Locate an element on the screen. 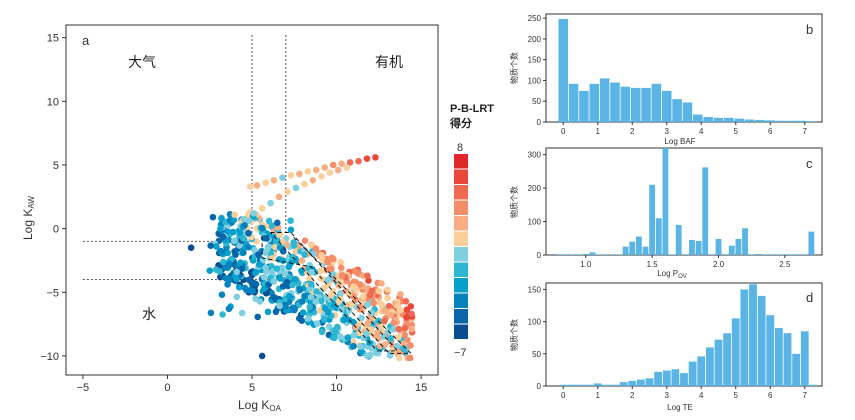  x-tick-label: 2.0 is located at coordinates (719, 264).